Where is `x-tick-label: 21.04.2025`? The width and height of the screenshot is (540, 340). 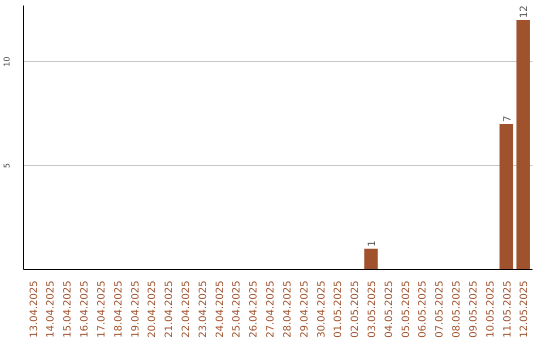
x-tick-label: 21.04.2025 is located at coordinates (170, 309).